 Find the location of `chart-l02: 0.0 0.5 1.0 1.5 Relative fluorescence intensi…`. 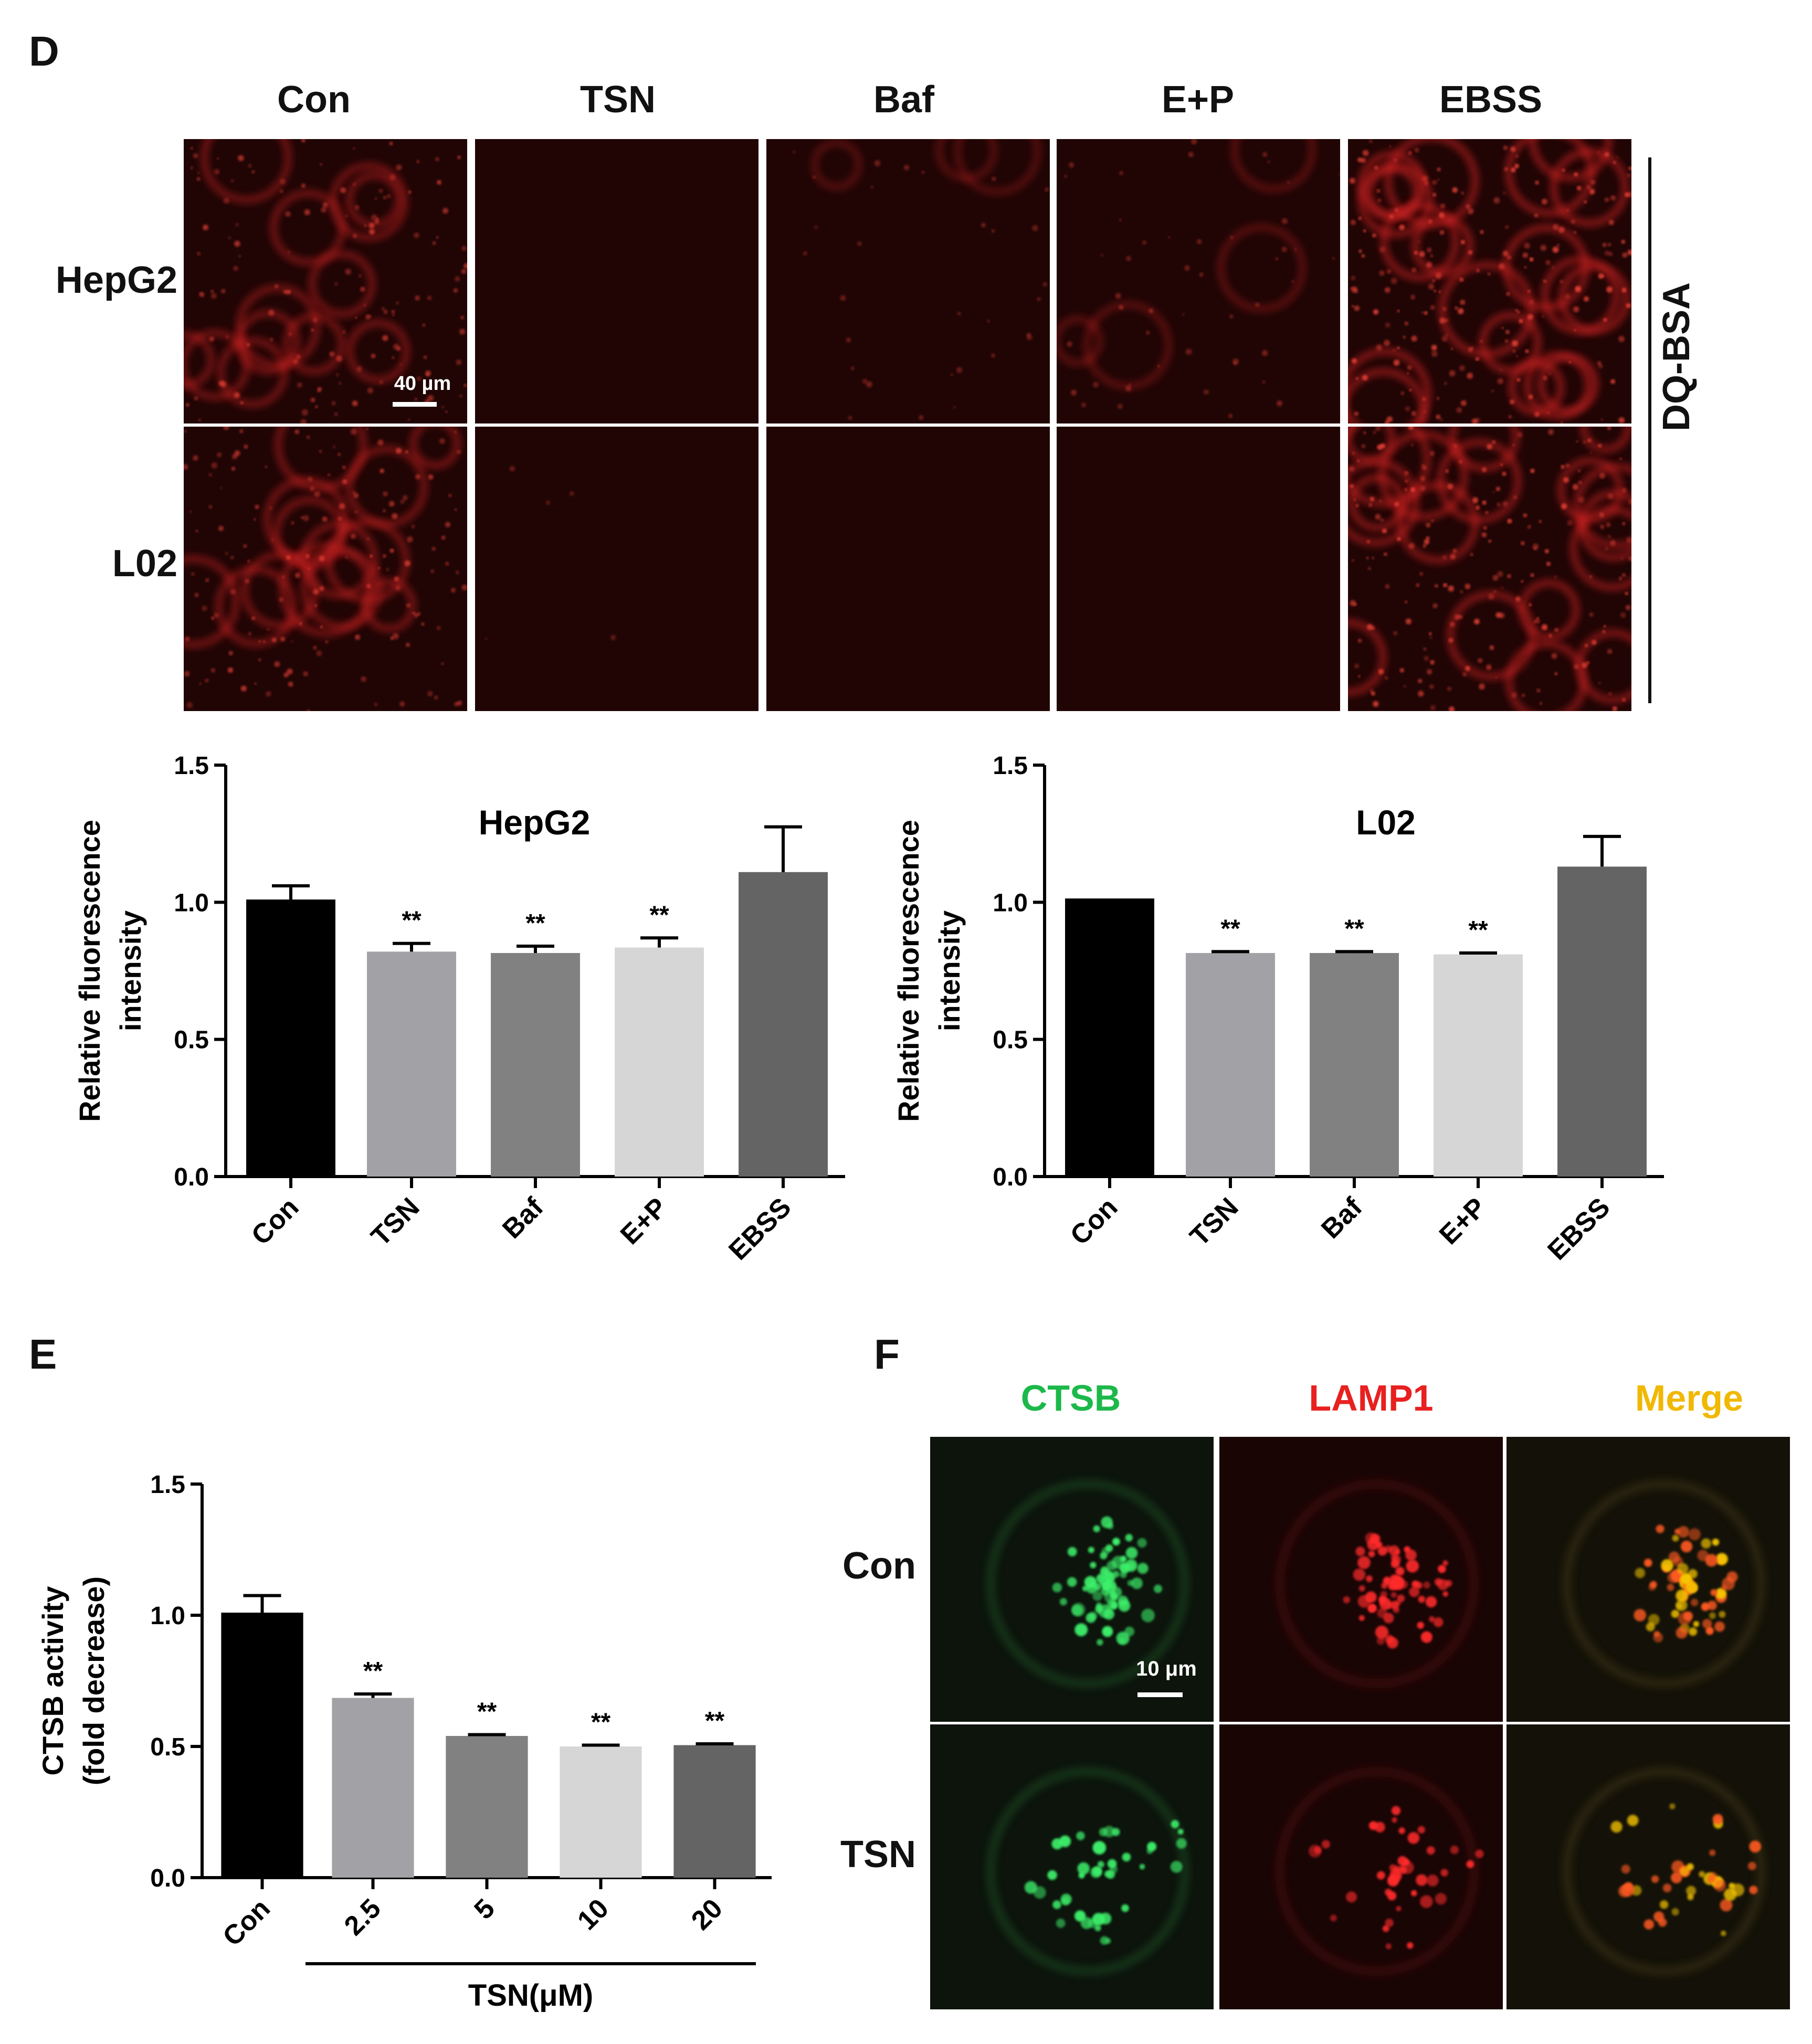

chart-l02: 0.0 0.5 1.0 1.5 Relative fluorescence intensi… is located at coordinates (1278, 1009).